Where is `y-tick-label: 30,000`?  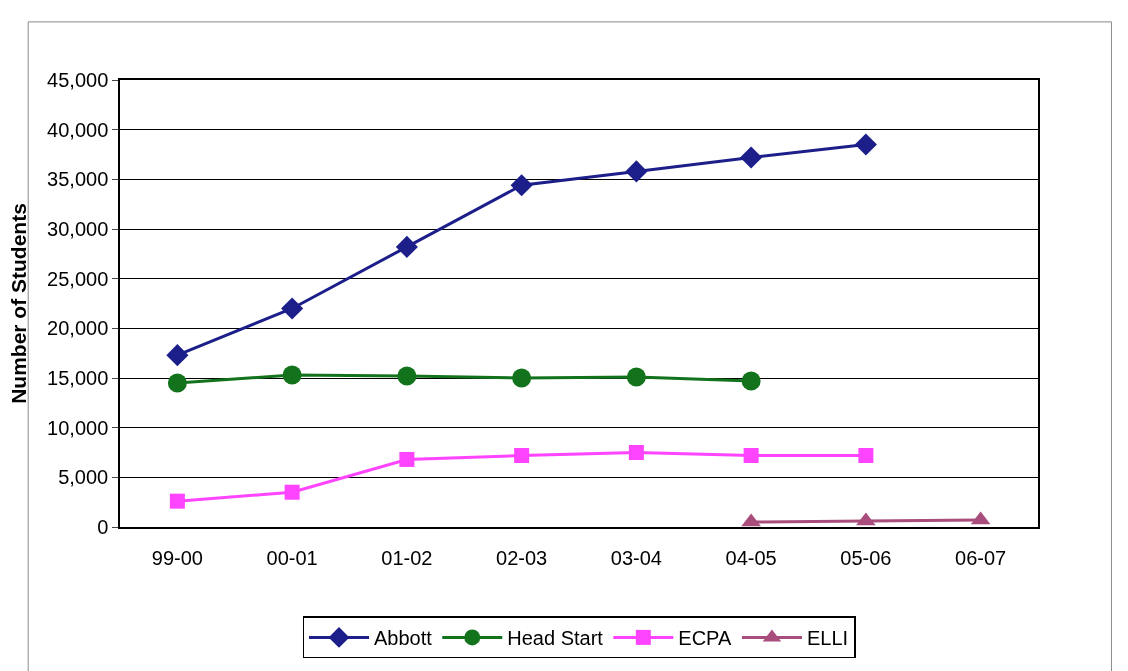 y-tick-label: 30,000 is located at coordinates (78, 229).